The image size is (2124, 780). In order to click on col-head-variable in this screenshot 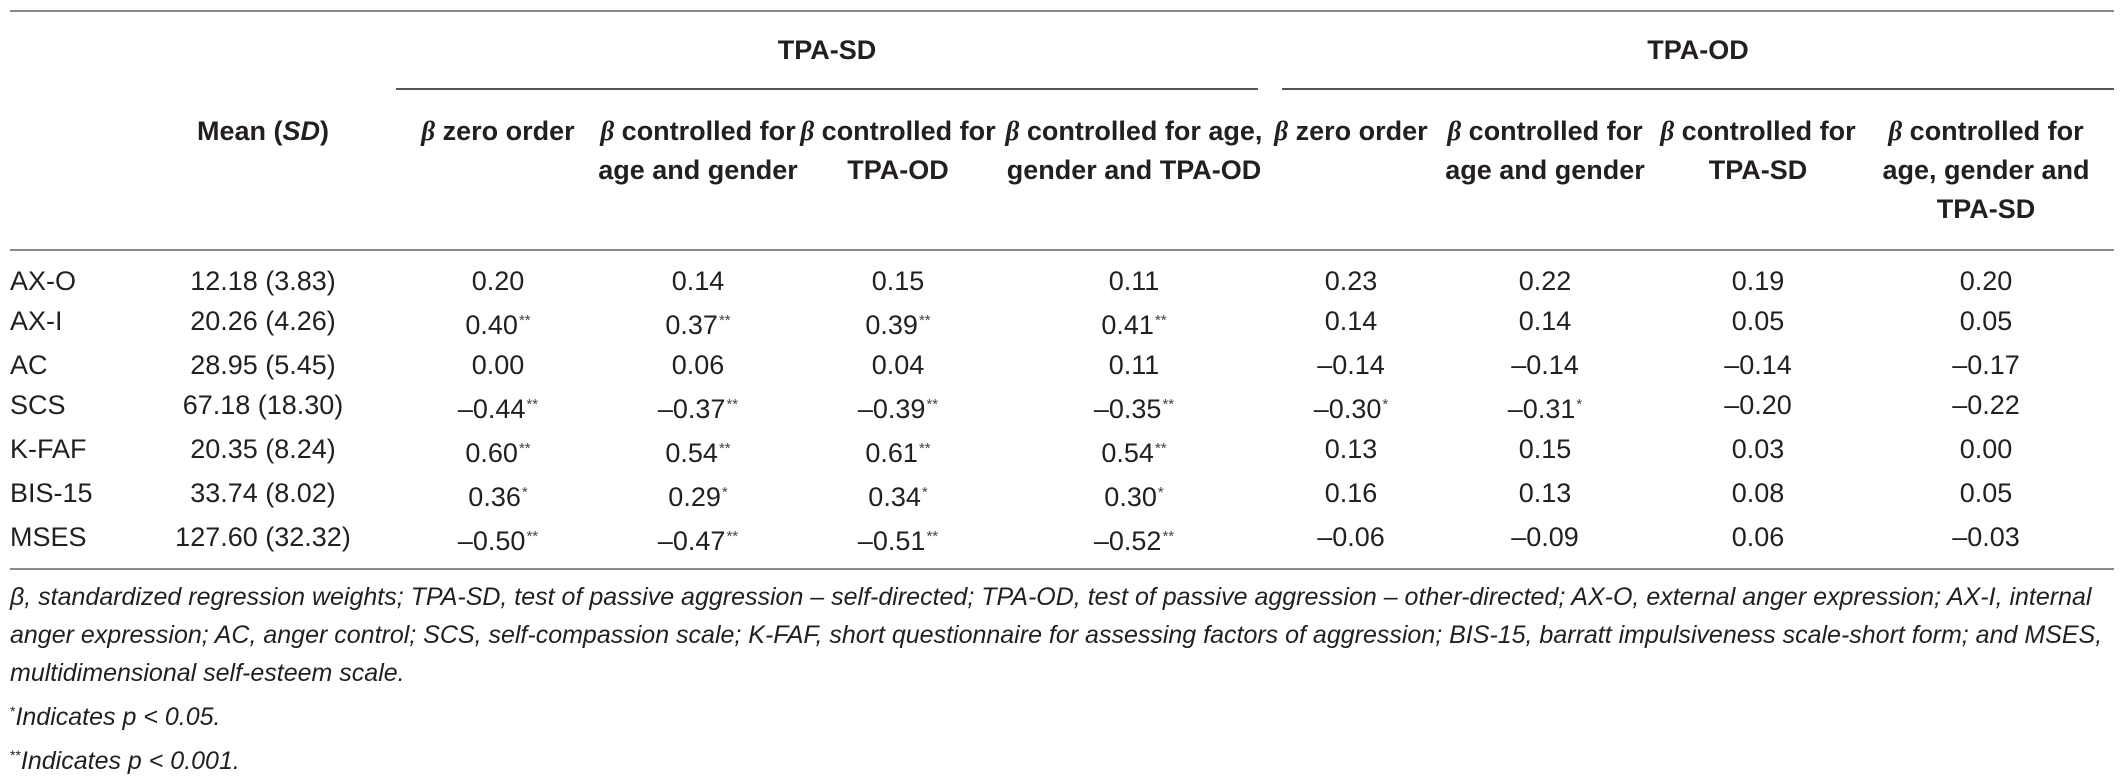, I will do `click(69, 170)`.